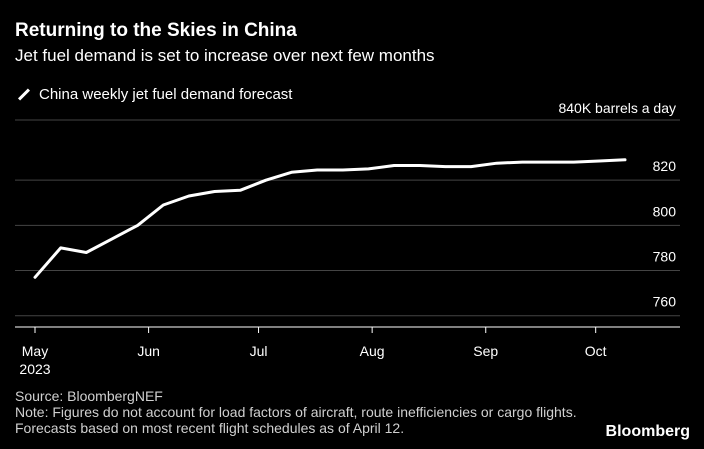 This screenshot has width=704, height=449. Describe the element at coordinates (485, 351) in the screenshot. I see `x-tick-label: Sep` at that location.